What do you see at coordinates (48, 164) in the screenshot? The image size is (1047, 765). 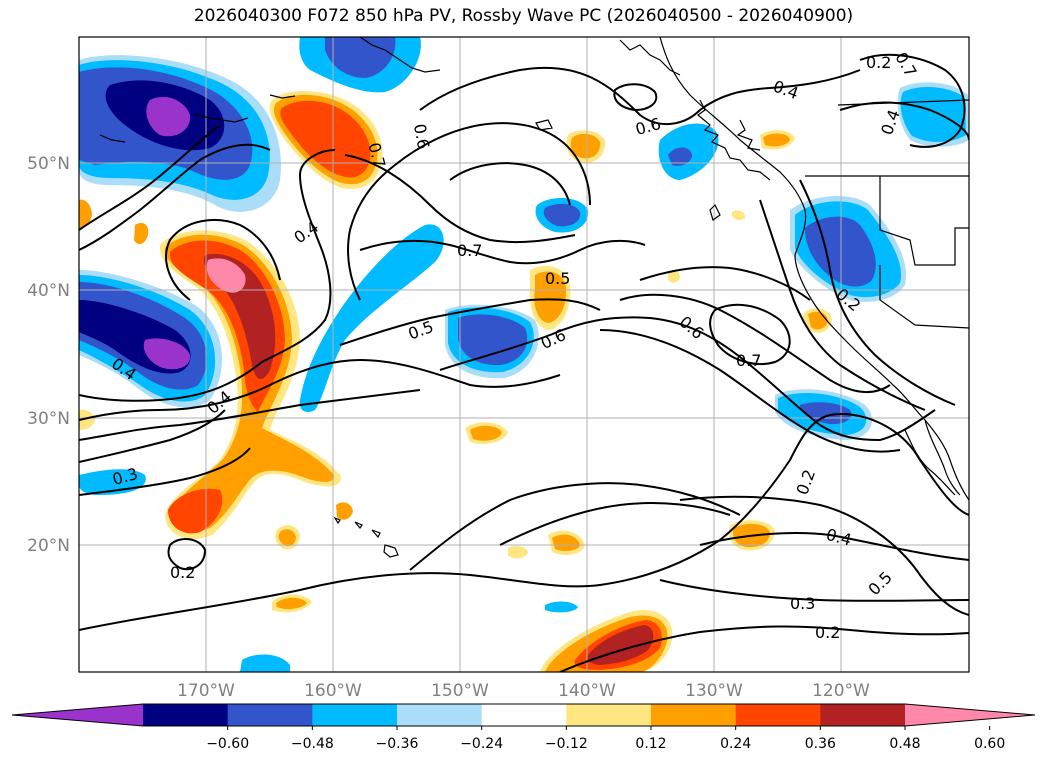 I see `lat-tick-50n: 50°N` at bounding box center [48, 164].